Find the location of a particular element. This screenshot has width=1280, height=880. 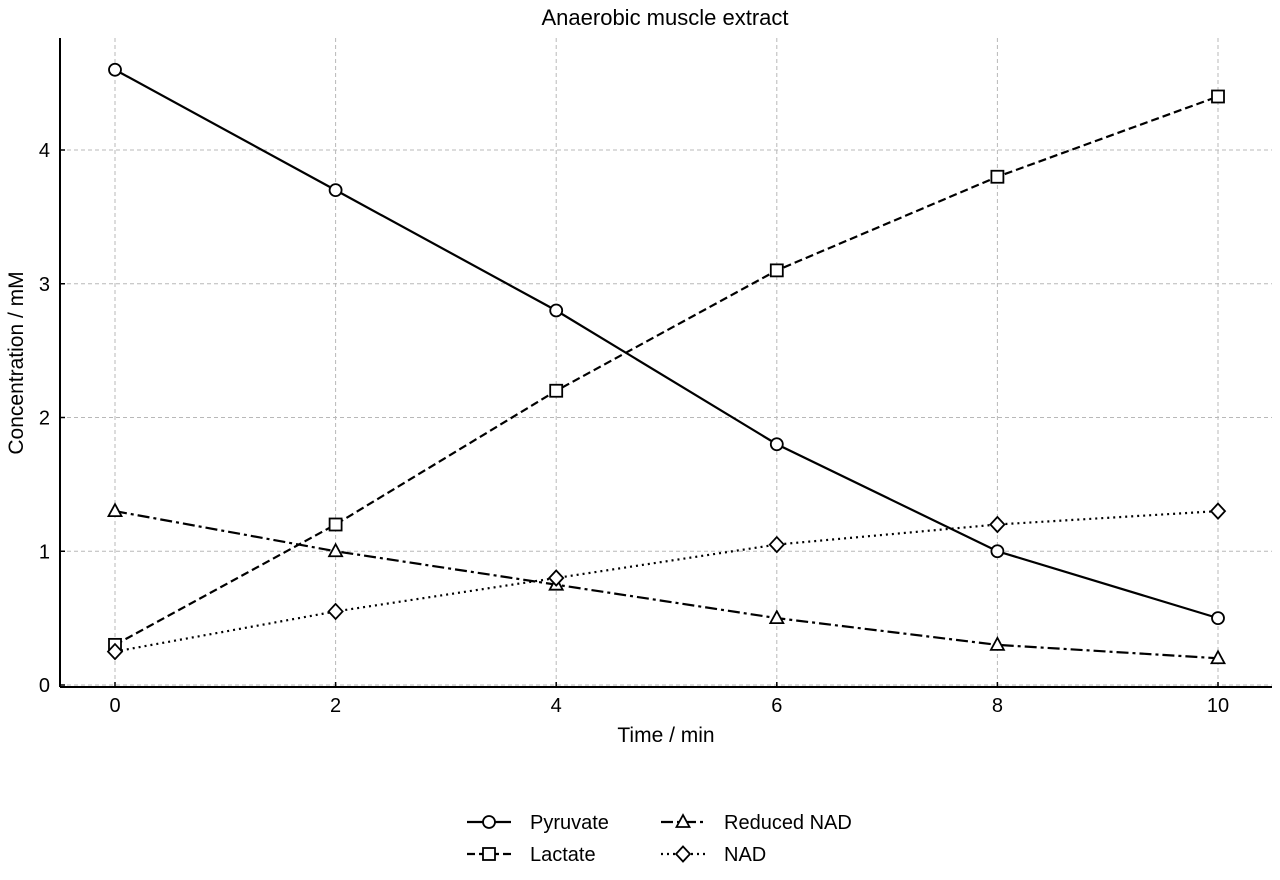

y-tick-label: 2 is located at coordinates (44, 419).